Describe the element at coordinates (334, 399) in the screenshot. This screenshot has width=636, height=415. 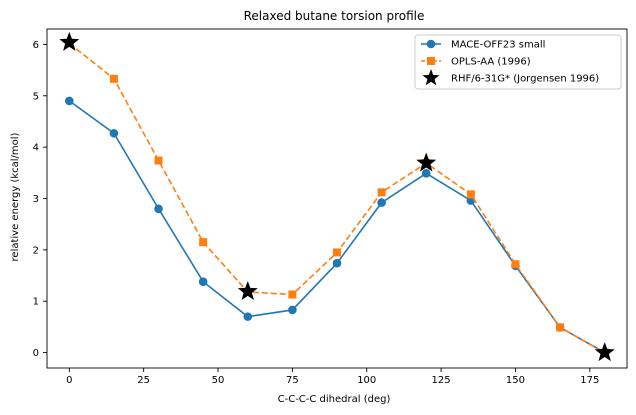
I see `x-axis-label: C-C-C-C dihedral (deg)` at that location.